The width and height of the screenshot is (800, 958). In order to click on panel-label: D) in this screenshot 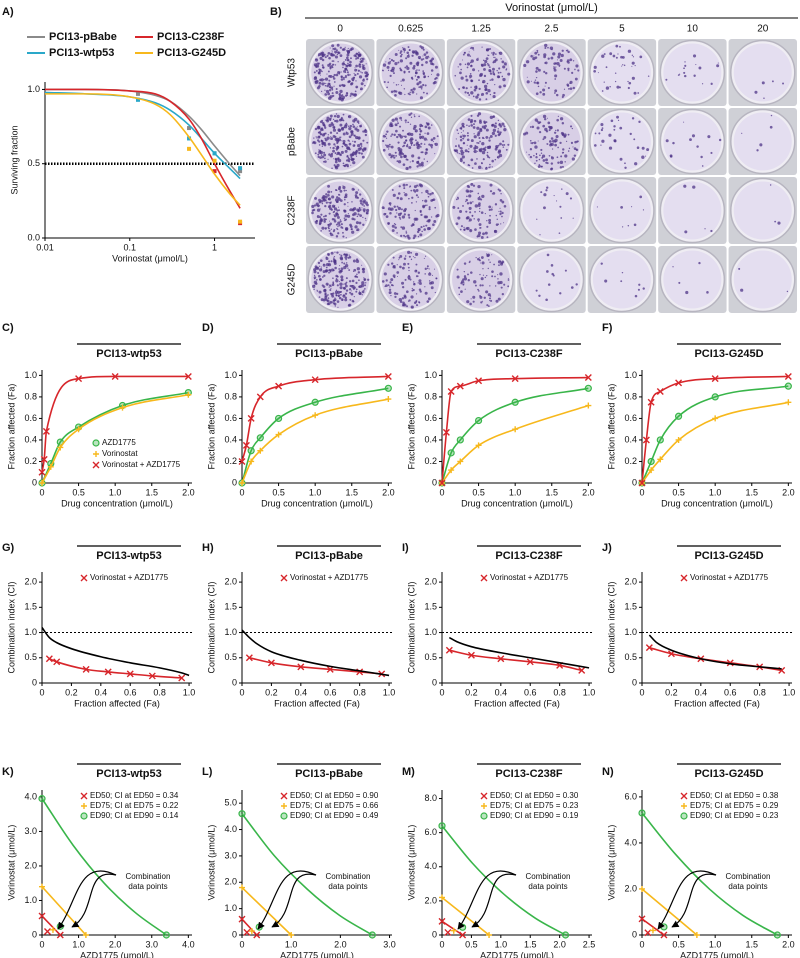, I will do `click(208, 328)`.